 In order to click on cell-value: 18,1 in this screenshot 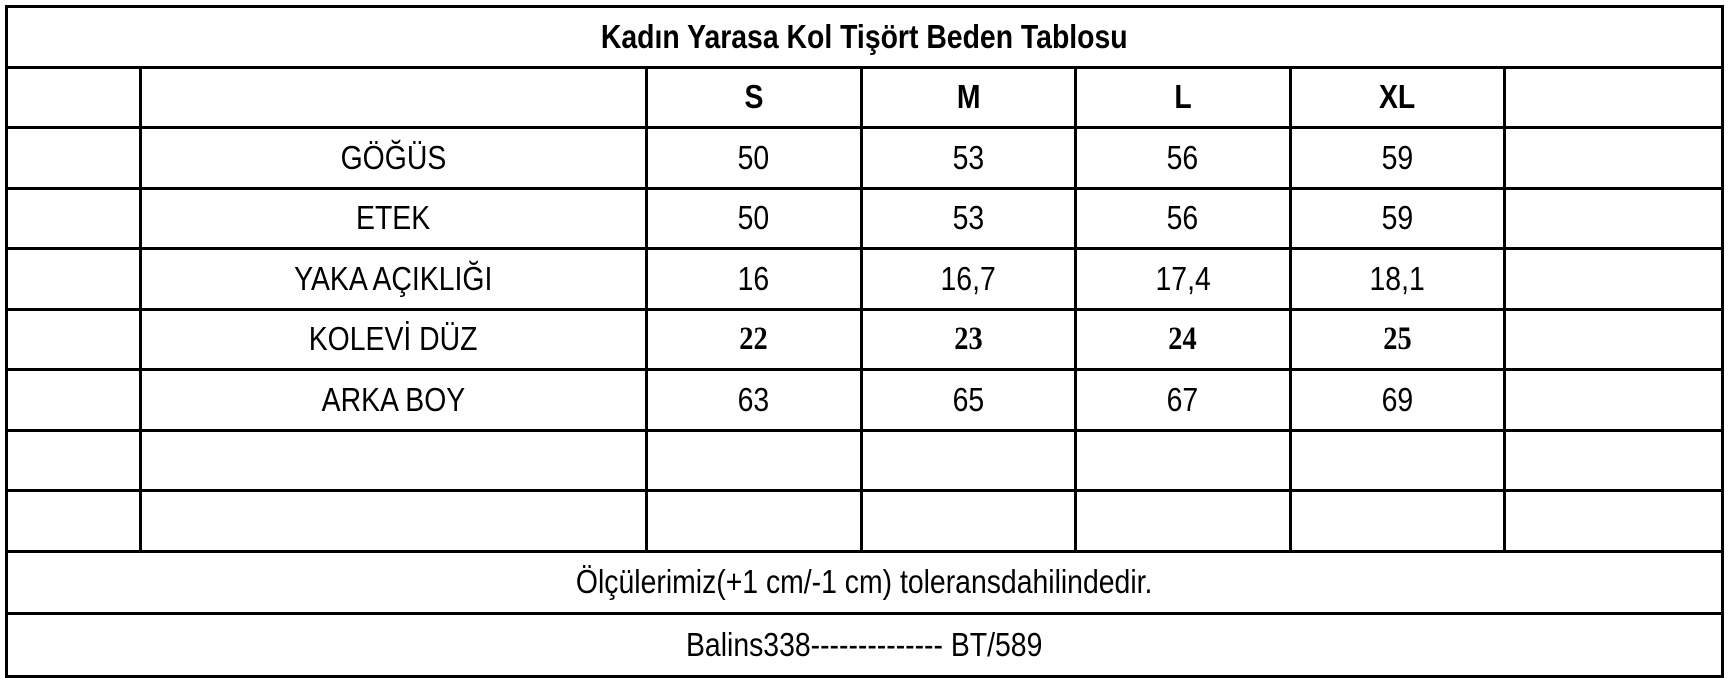, I will do `click(1397, 279)`.